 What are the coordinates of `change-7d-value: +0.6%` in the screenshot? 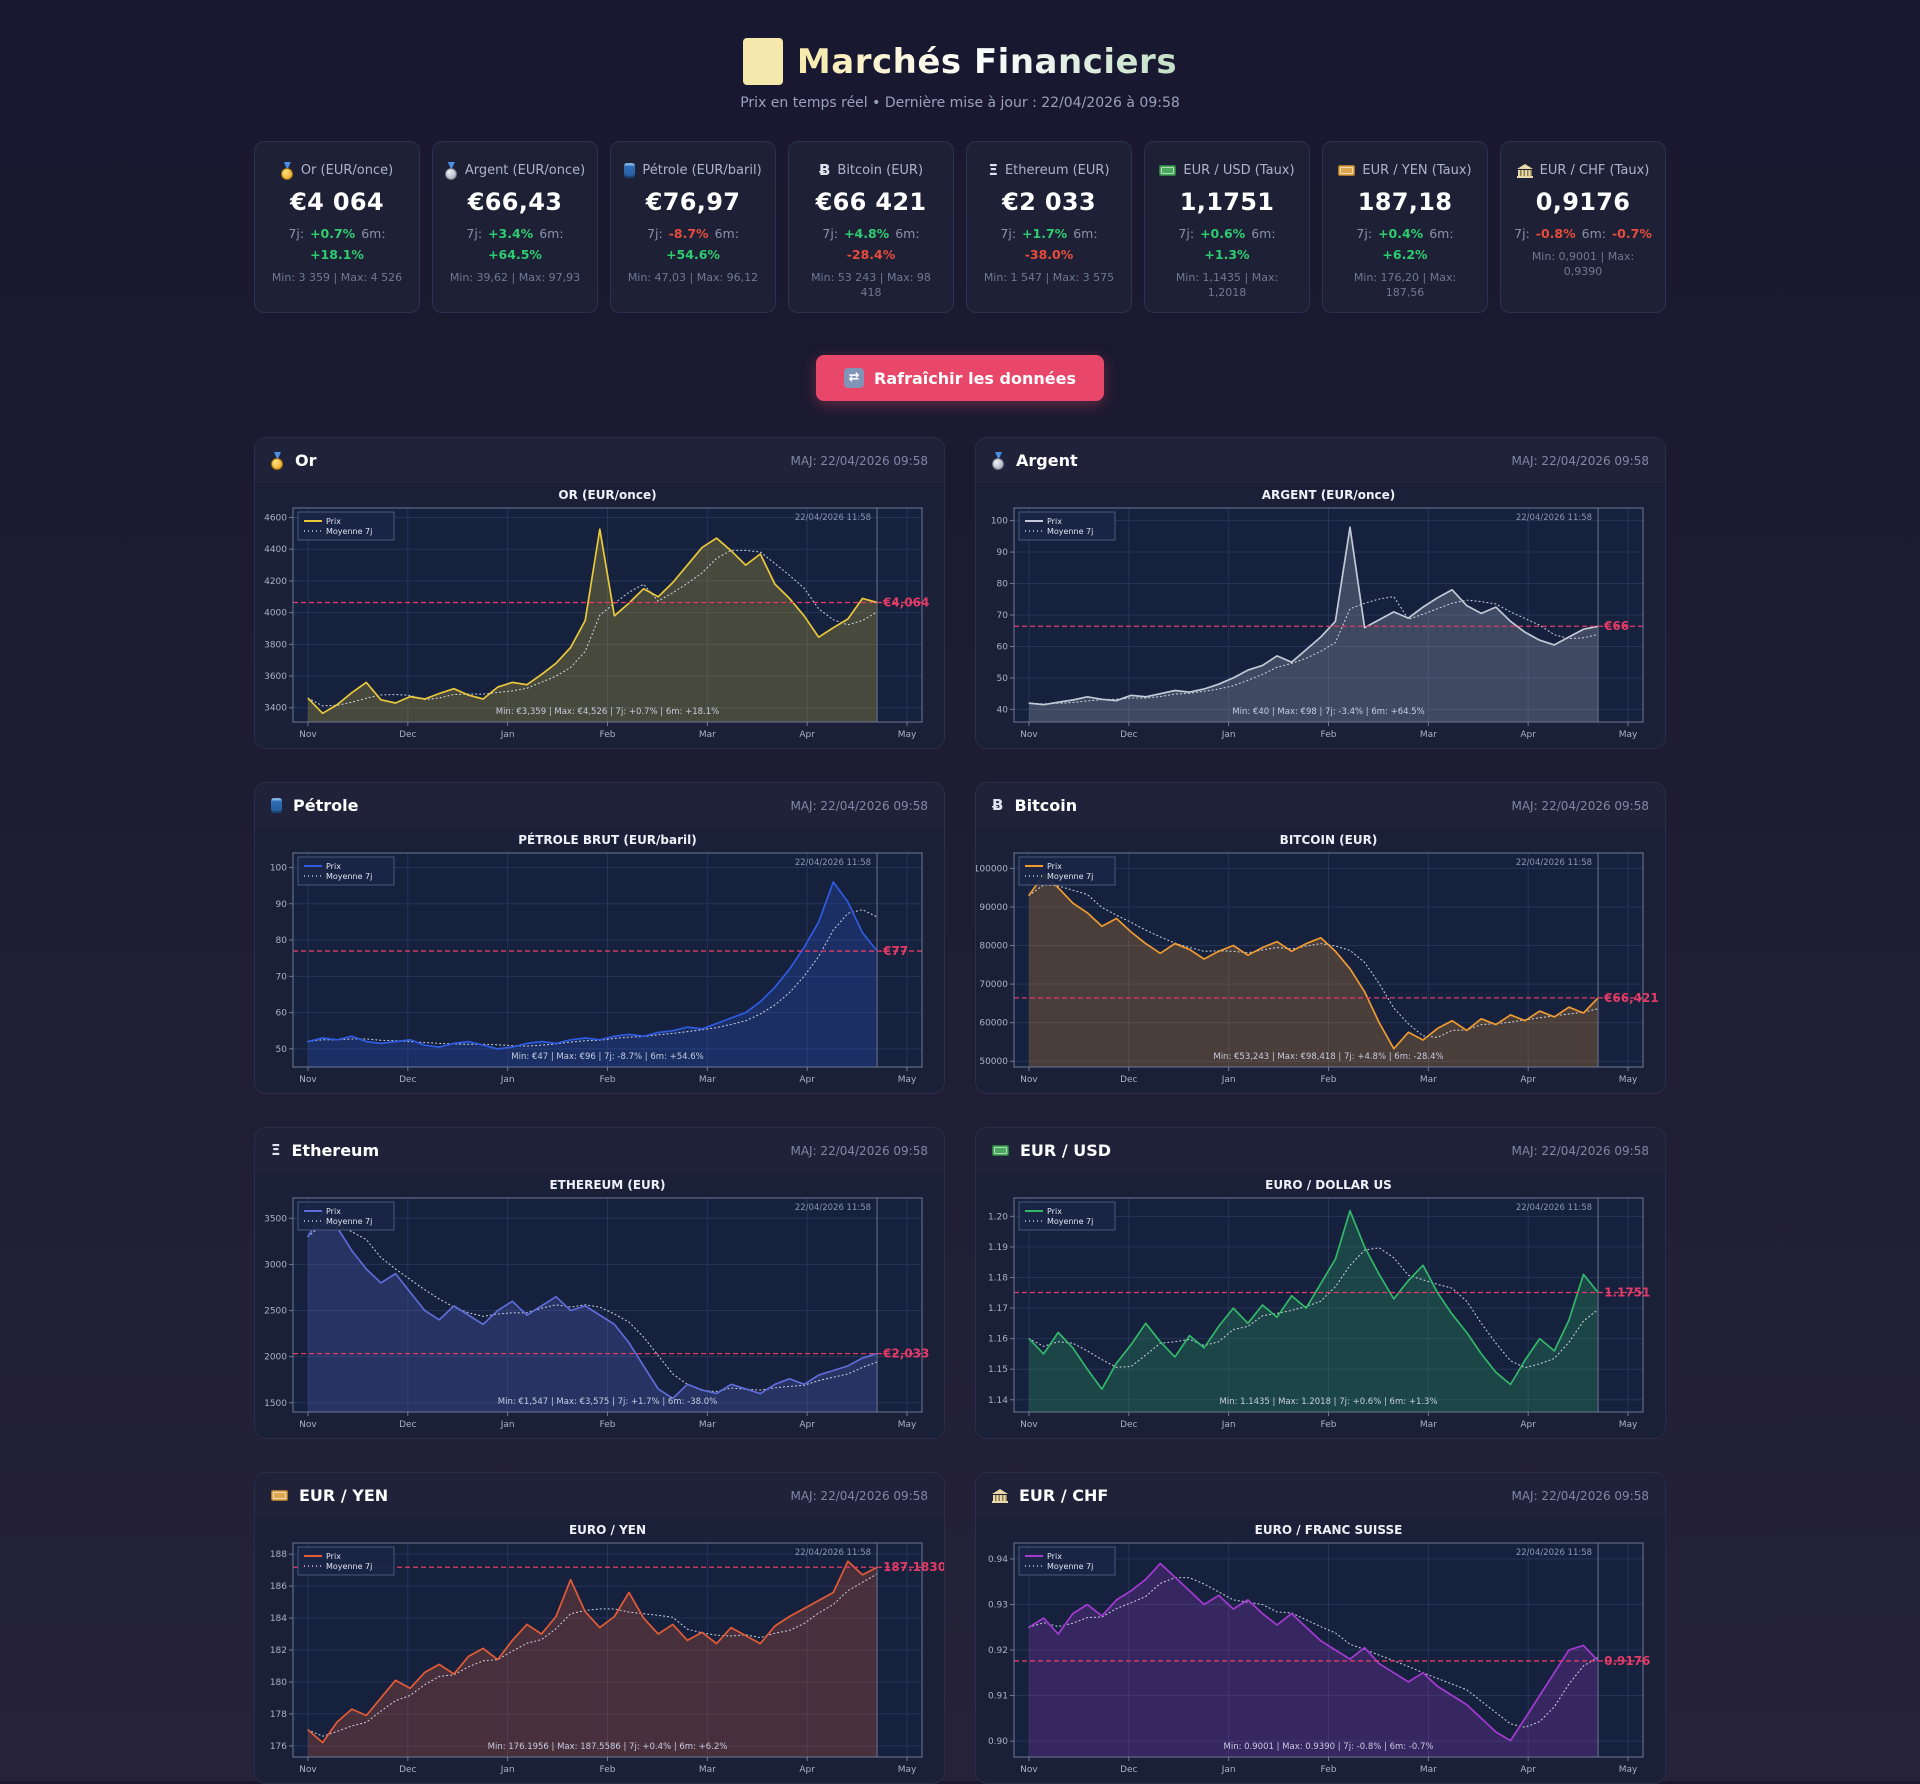 It's located at (1223, 233).